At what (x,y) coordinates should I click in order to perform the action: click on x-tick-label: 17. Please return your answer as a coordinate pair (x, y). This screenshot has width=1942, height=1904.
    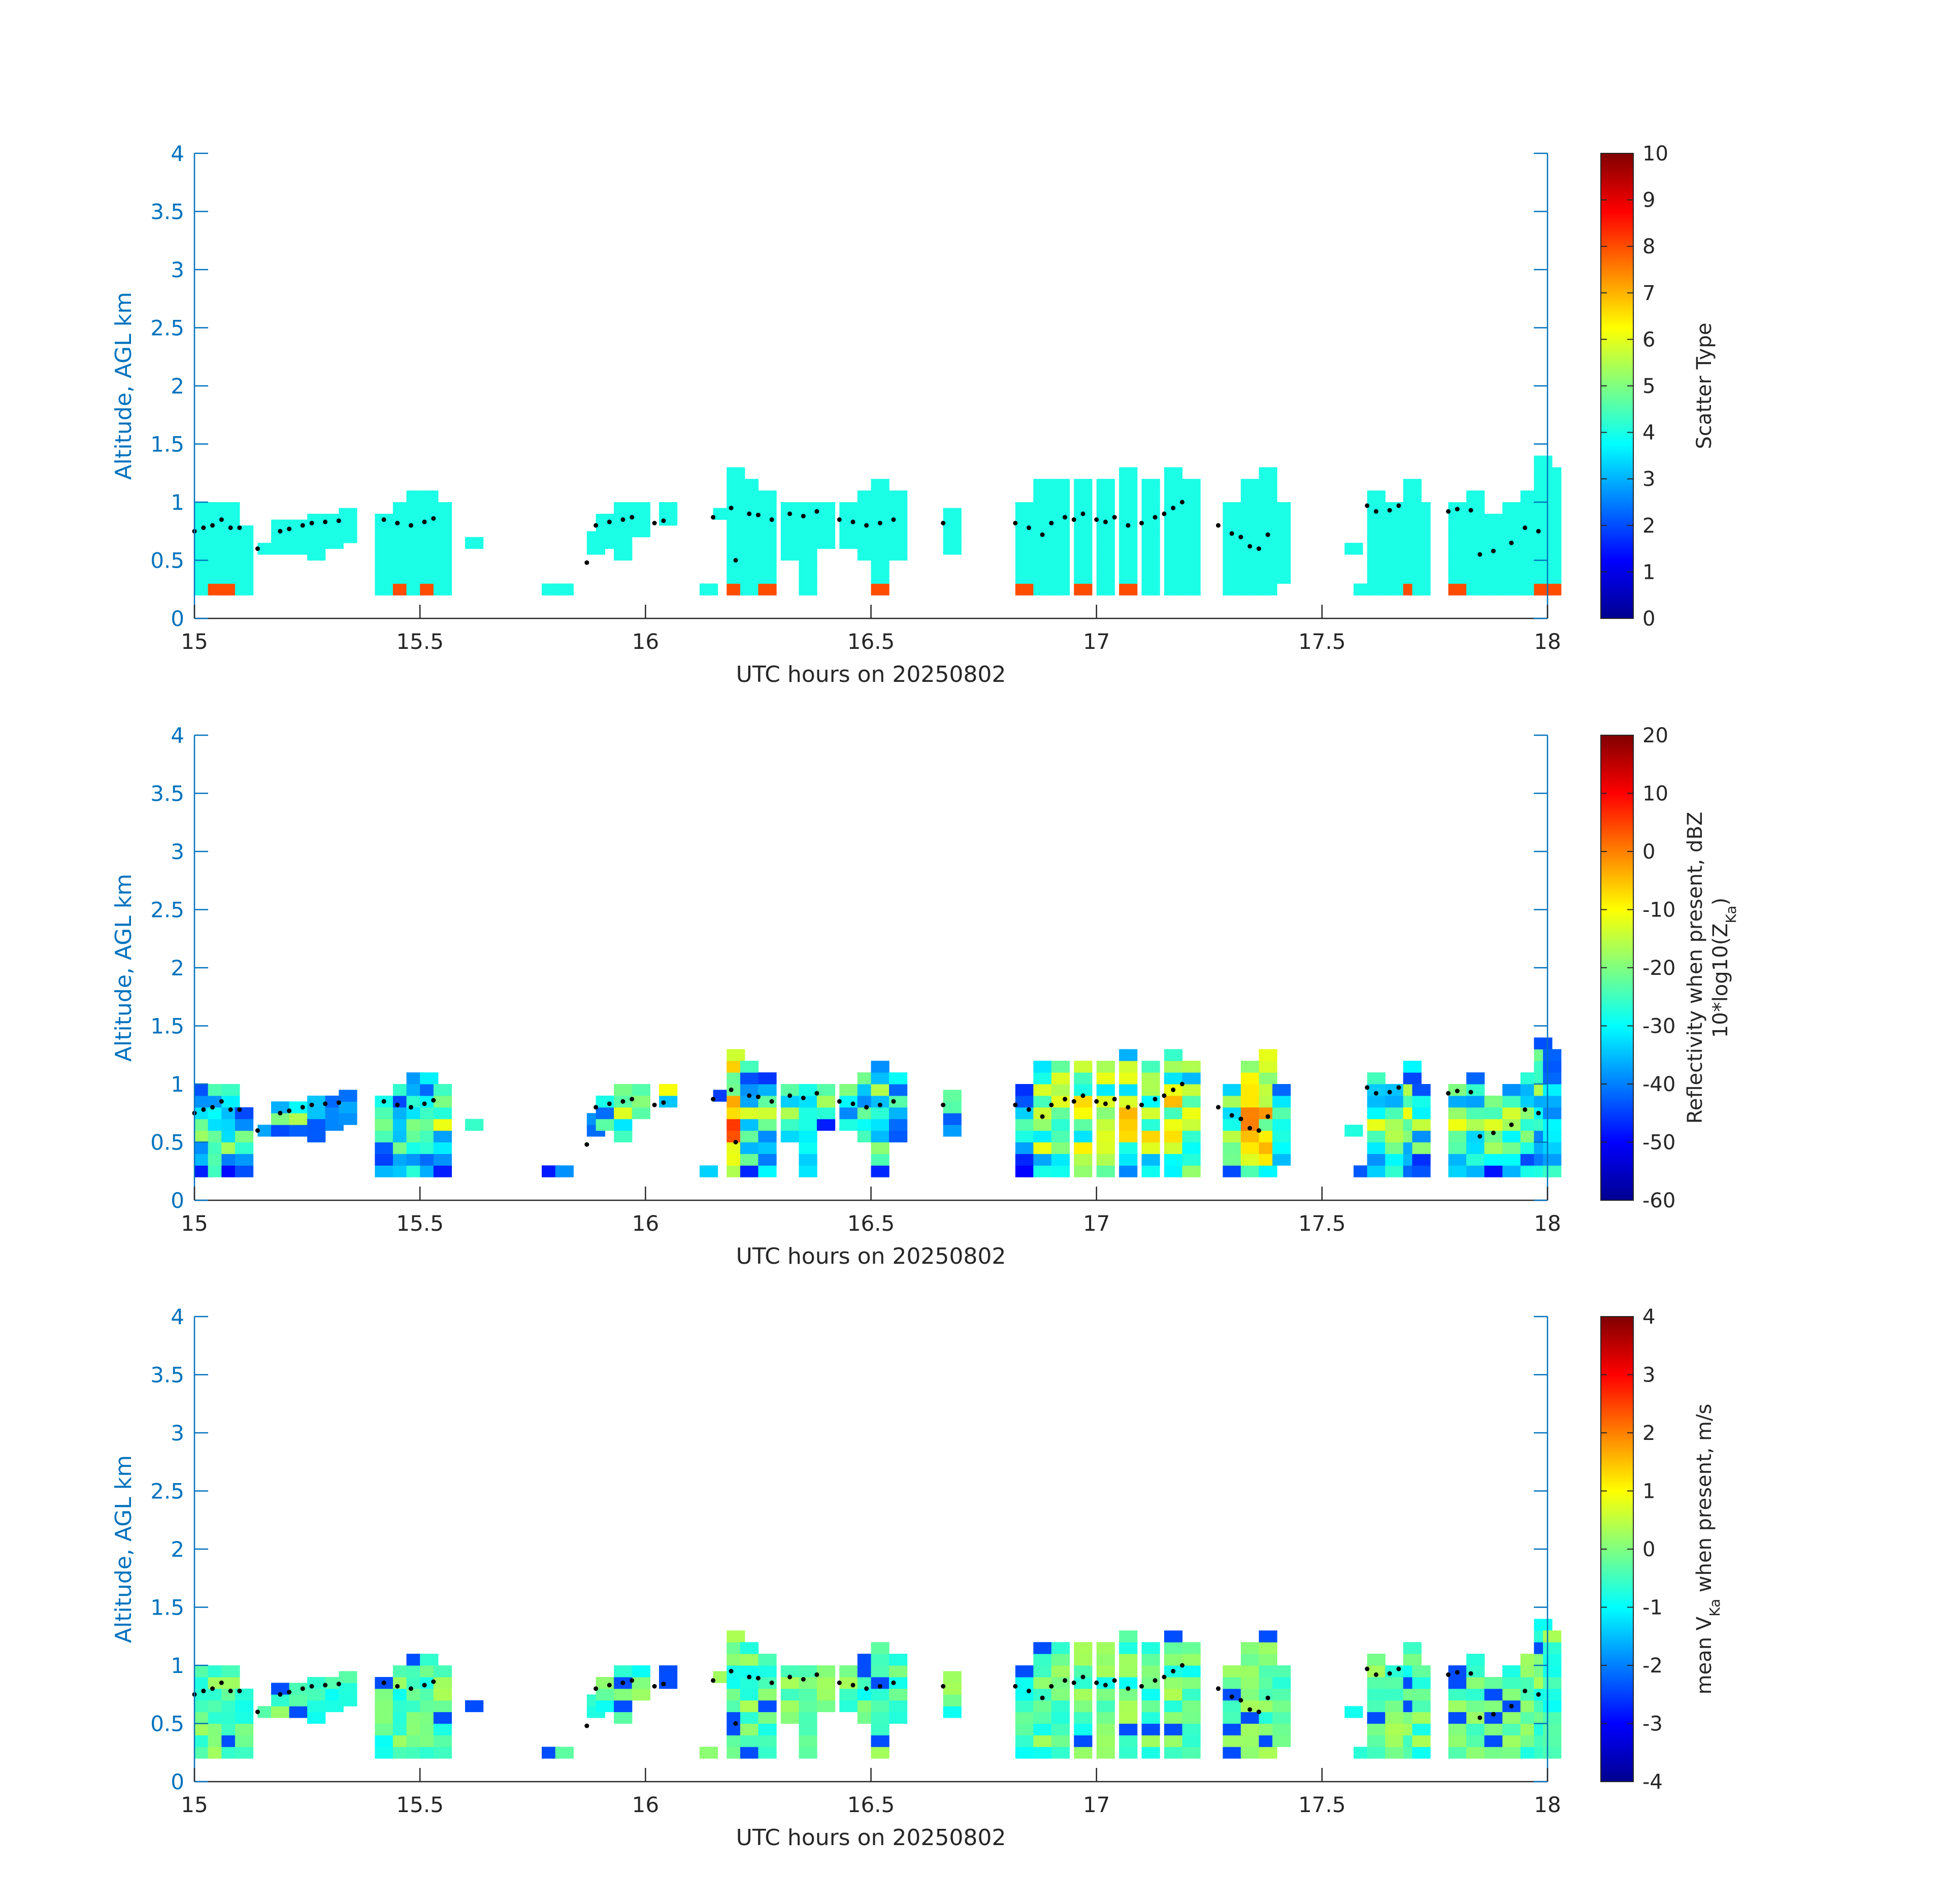
    Looking at the image, I should click on (1096, 1805).